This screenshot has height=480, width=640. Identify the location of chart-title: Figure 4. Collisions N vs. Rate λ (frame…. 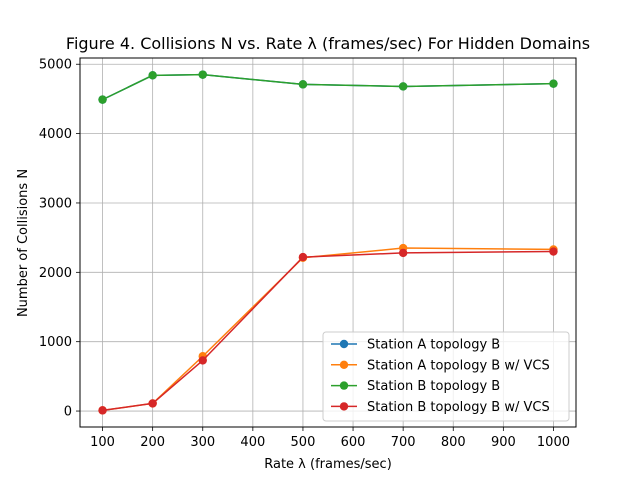
(328, 43).